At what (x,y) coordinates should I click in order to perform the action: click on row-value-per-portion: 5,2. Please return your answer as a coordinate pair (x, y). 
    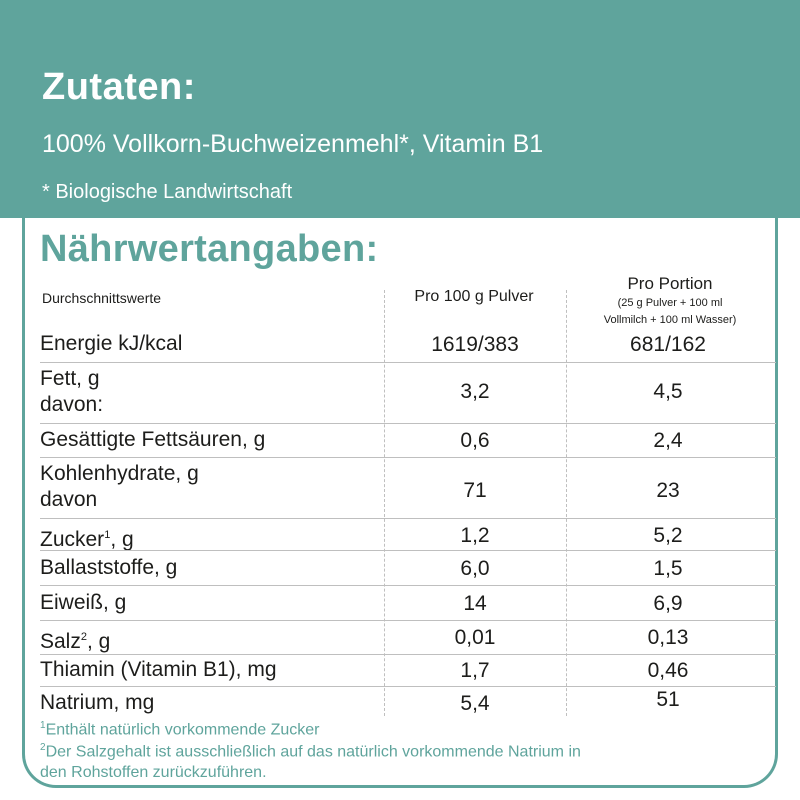
    Looking at the image, I should click on (668, 535).